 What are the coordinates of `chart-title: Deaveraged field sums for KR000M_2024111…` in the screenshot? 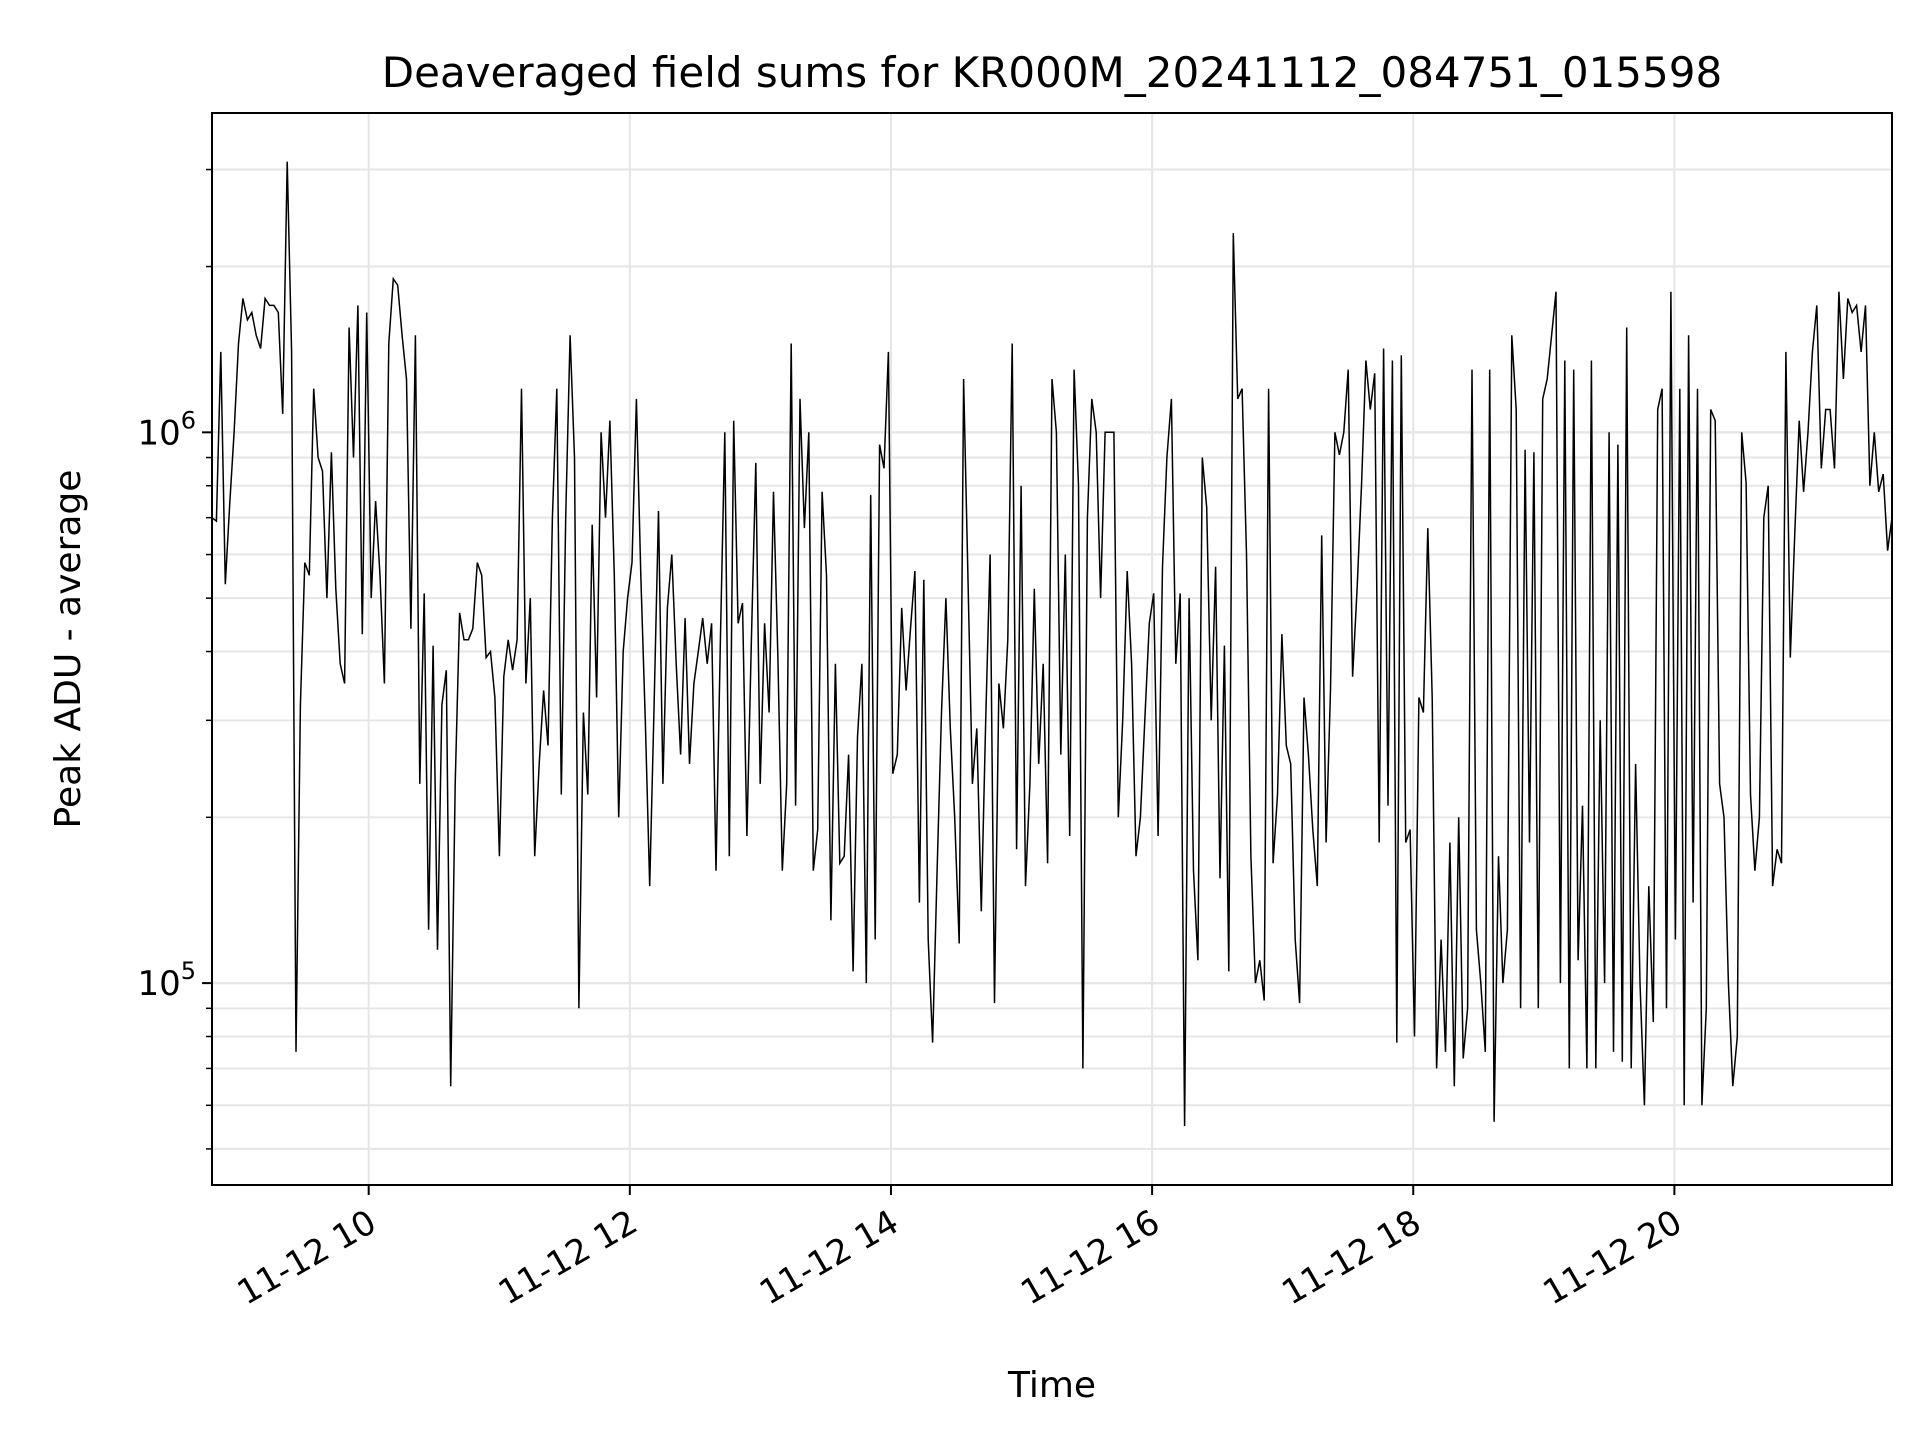 It's located at (1052, 72).